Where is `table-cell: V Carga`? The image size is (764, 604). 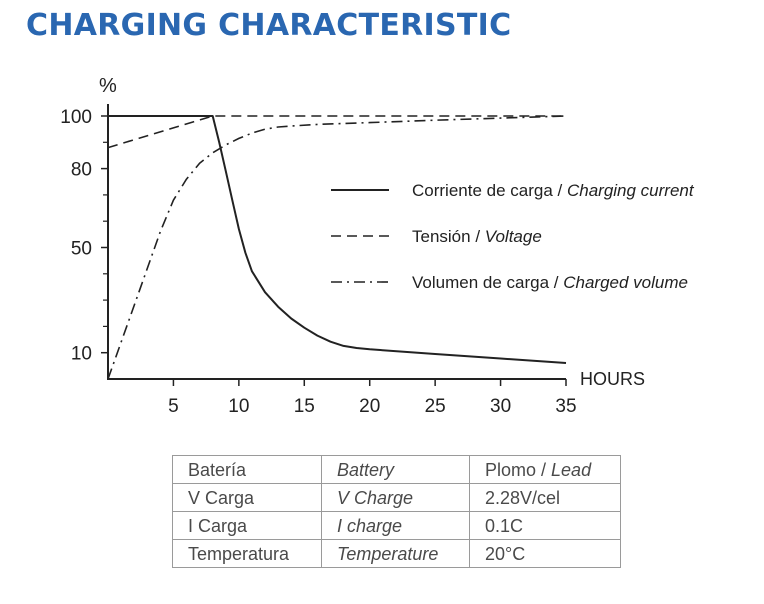
table-cell: V Carga is located at coordinates (247, 497).